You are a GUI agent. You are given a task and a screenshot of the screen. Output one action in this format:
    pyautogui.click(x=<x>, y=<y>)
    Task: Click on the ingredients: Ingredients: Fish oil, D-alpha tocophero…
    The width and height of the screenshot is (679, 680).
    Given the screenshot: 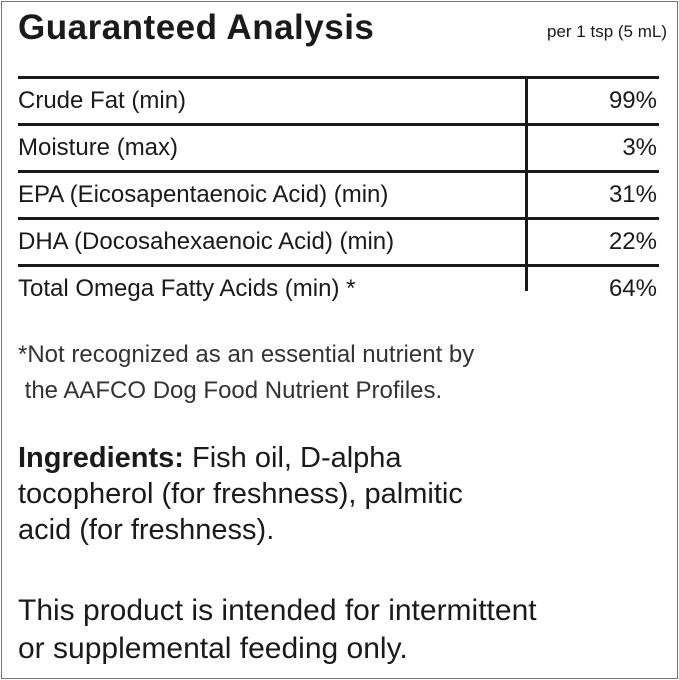 What is the action you would take?
    pyautogui.click(x=240, y=494)
    